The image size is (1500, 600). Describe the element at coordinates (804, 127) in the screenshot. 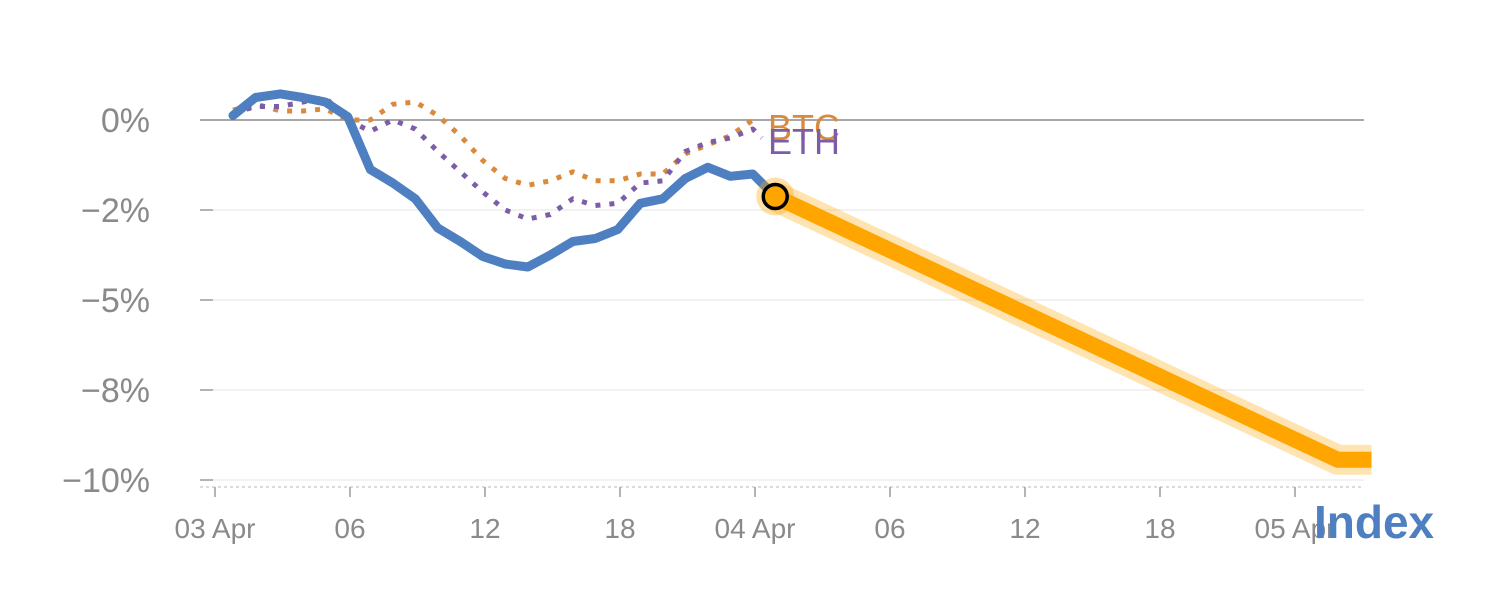

I see `series-label-btc: BTC` at that location.